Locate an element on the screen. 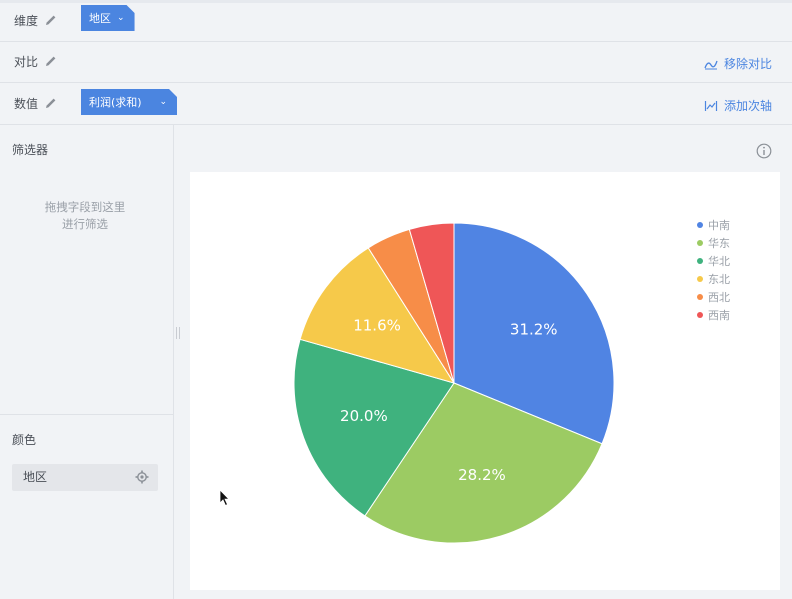 The image size is (792, 599). legend-item: 华北 is located at coordinates (713, 261).